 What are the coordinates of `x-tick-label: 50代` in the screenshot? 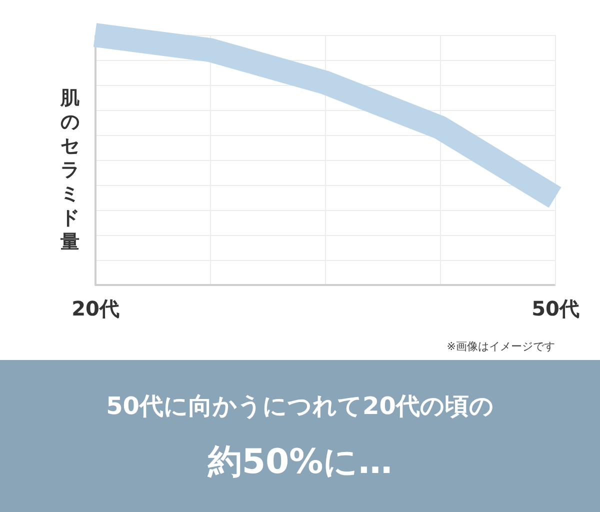 It's located at (556, 308).